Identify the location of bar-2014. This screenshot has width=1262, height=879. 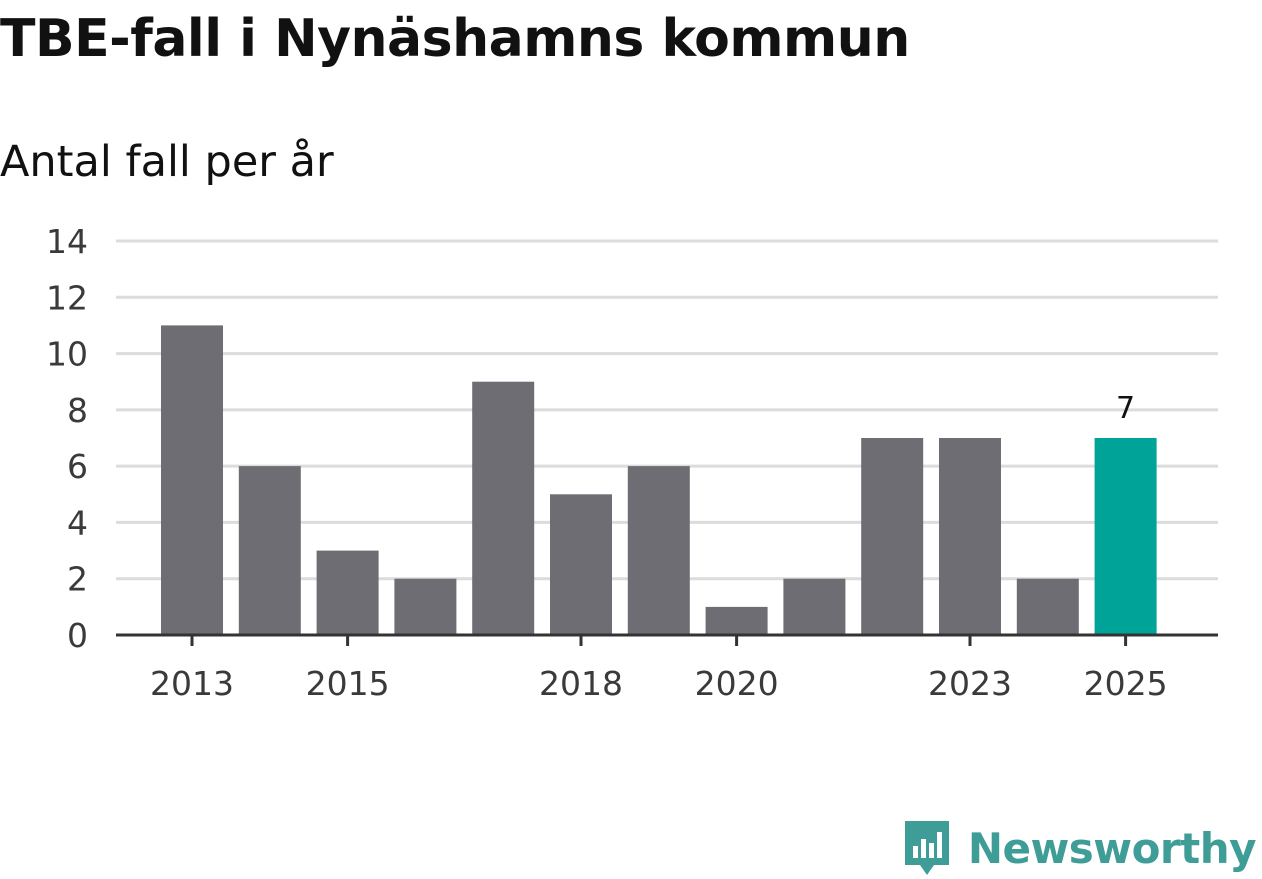
(269, 550).